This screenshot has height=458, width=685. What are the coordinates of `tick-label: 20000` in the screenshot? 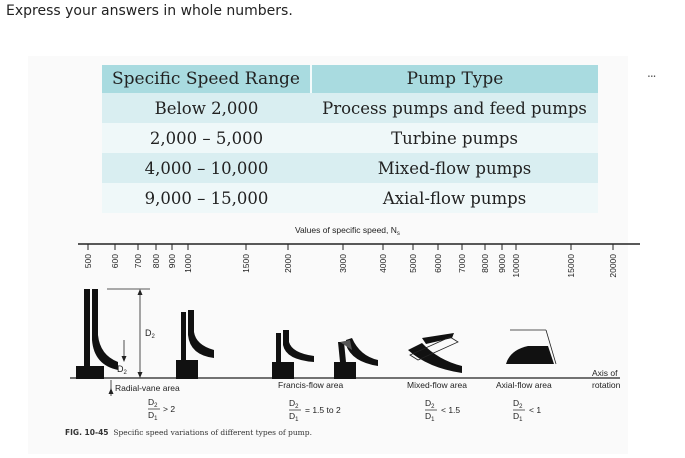 It's located at (613, 266).